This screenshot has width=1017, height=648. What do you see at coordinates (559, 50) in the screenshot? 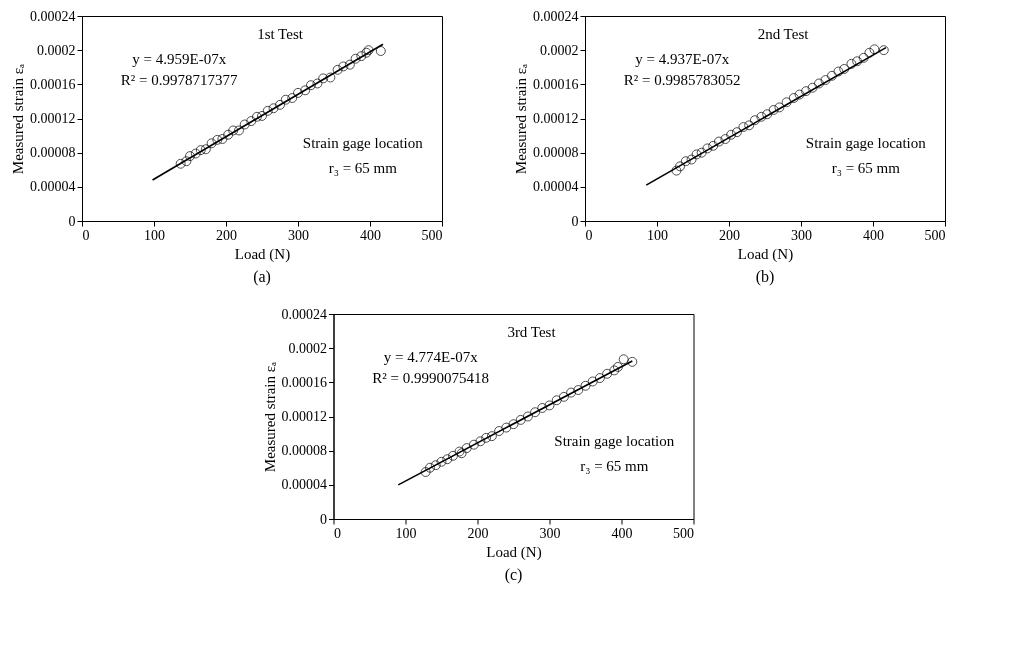
I see `y-tick-label: 0.0002` at bounding box center [559, 50].